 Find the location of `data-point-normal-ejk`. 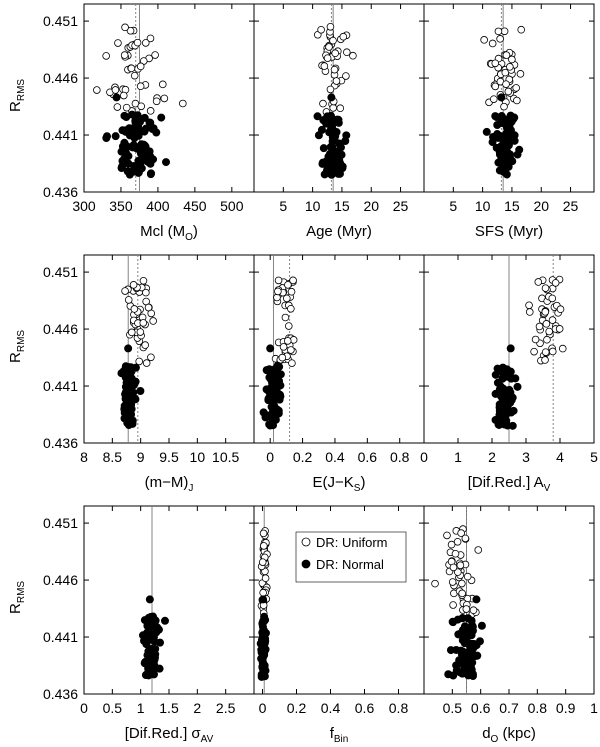

data-point-normal-ejk is located at coordinates (268, 400).